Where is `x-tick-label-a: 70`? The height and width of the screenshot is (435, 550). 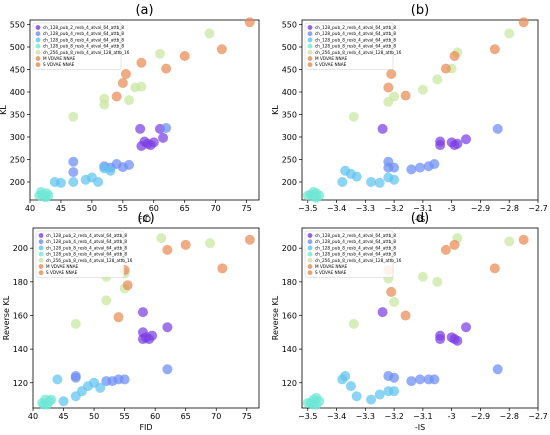 x-tick-label-a: 70 is located at coordinates (216, 208).